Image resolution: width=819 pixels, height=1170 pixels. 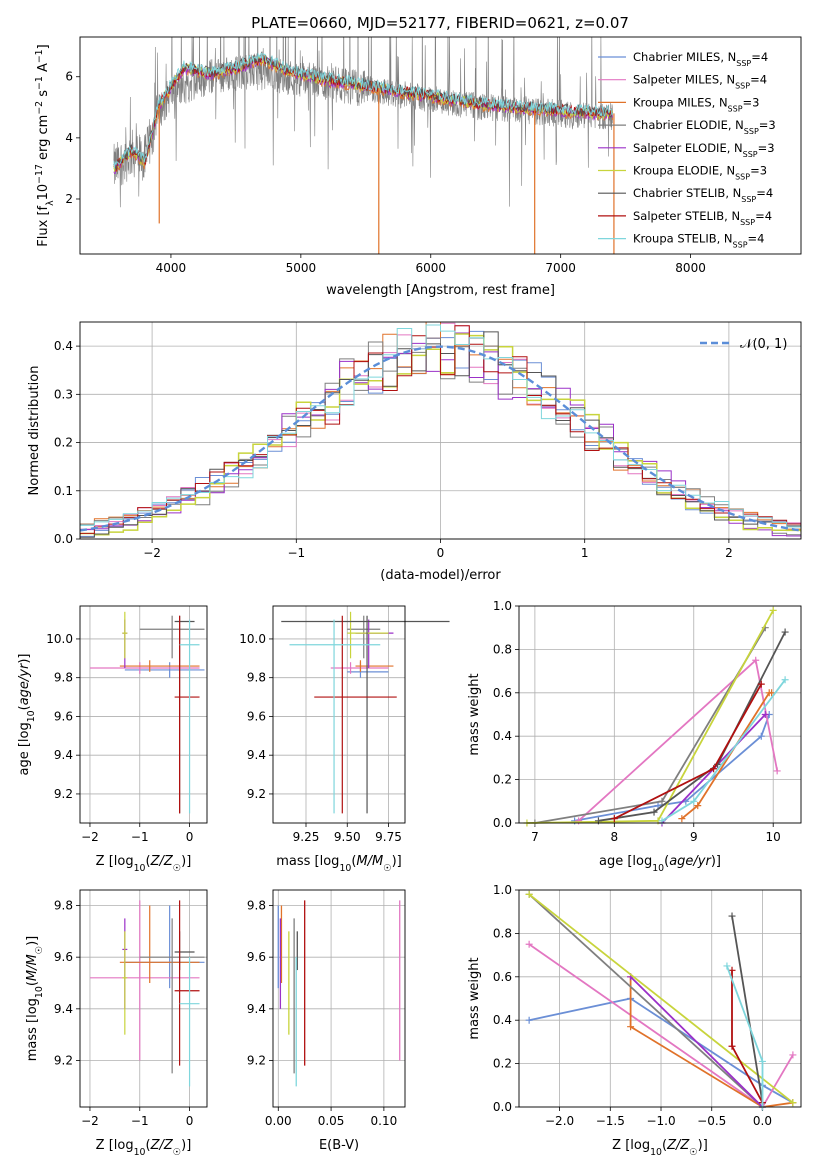 What do you see at coordinates (345, 868) in the screenshot?
I see `x-axis-label-part: 10` at bounding box center [345, 868].